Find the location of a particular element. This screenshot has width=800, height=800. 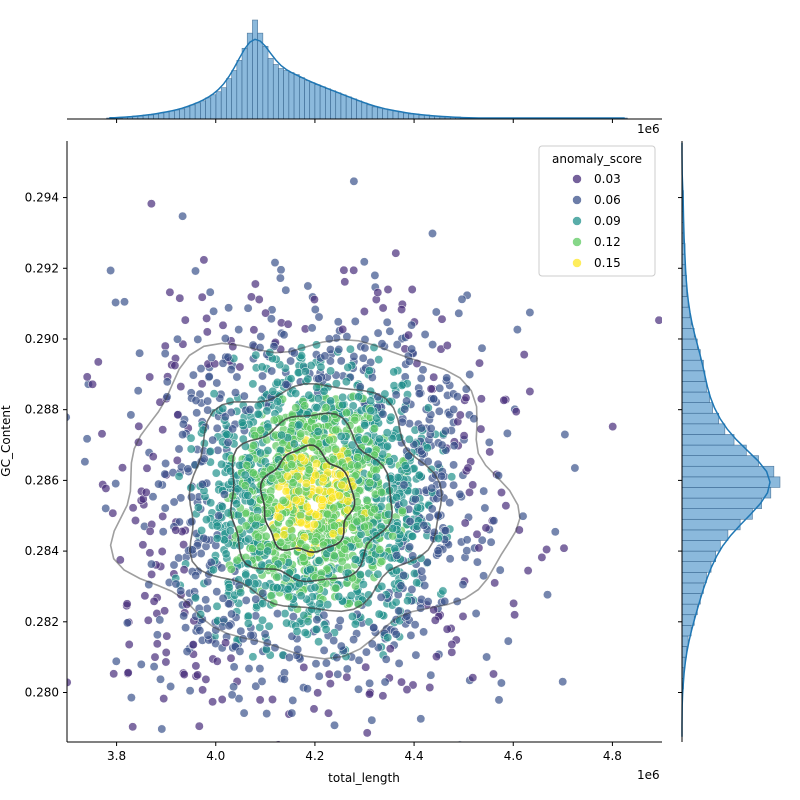

x-tick-label: 4.0 is located at coordinates (215, 756).